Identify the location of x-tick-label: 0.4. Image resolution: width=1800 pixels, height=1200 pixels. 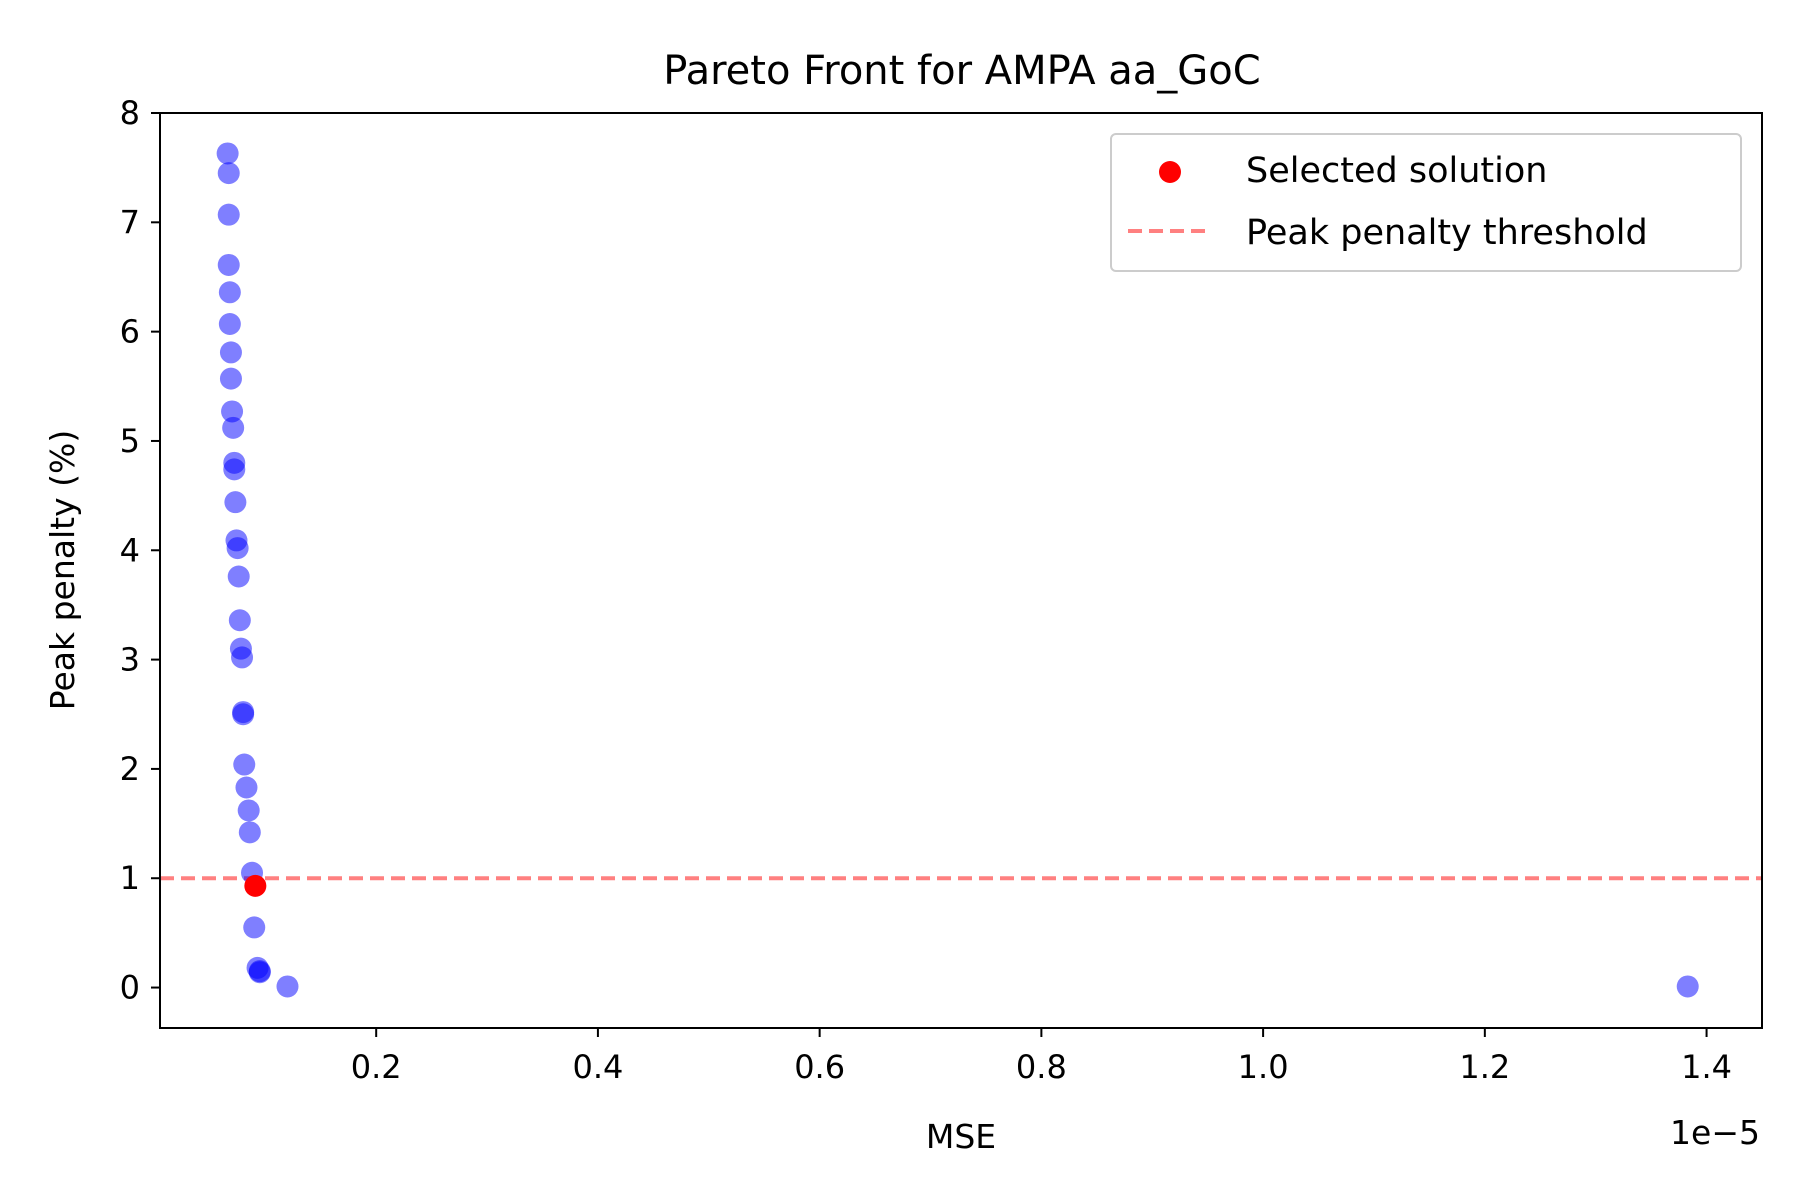
(597, 1067).